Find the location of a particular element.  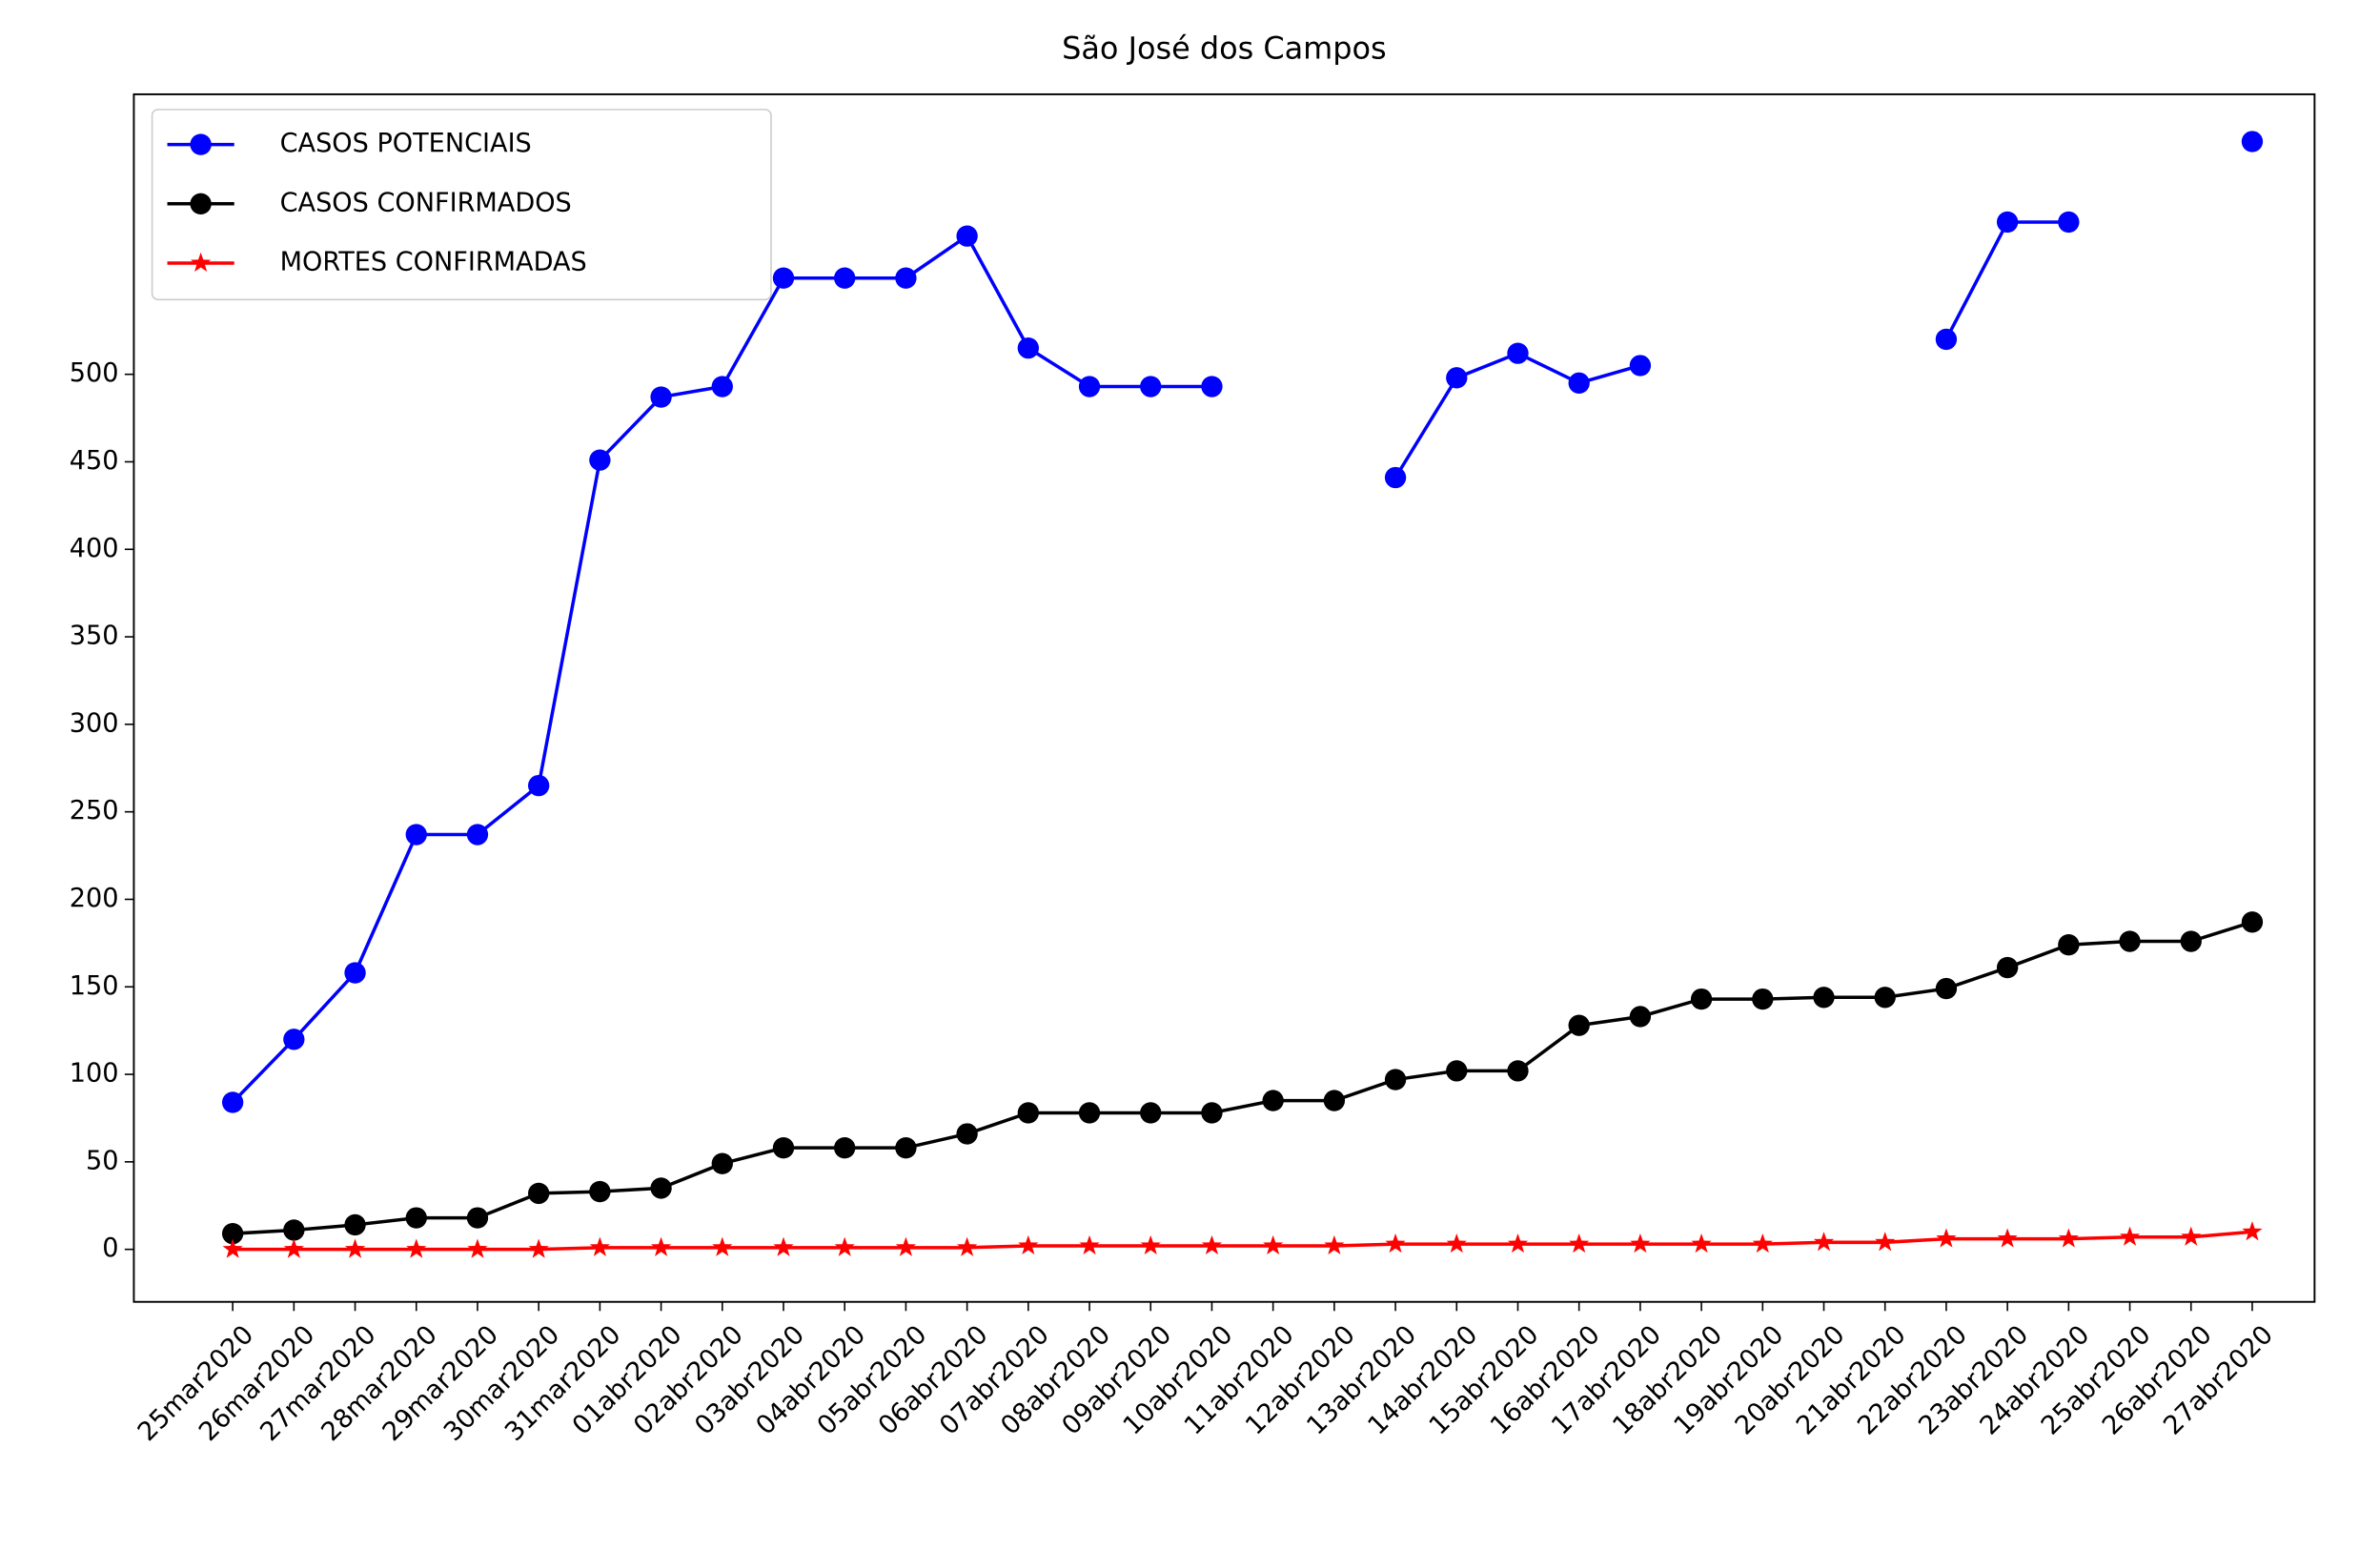

legend-box is located at coordinates (461, 205).